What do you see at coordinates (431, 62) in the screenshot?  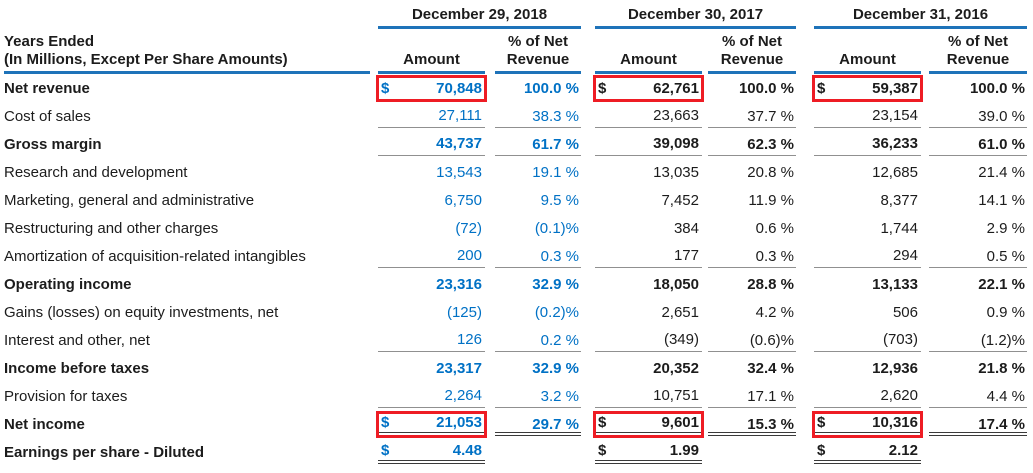 I see `amount-header-2018: Amount` at bounding box center [431, 62].